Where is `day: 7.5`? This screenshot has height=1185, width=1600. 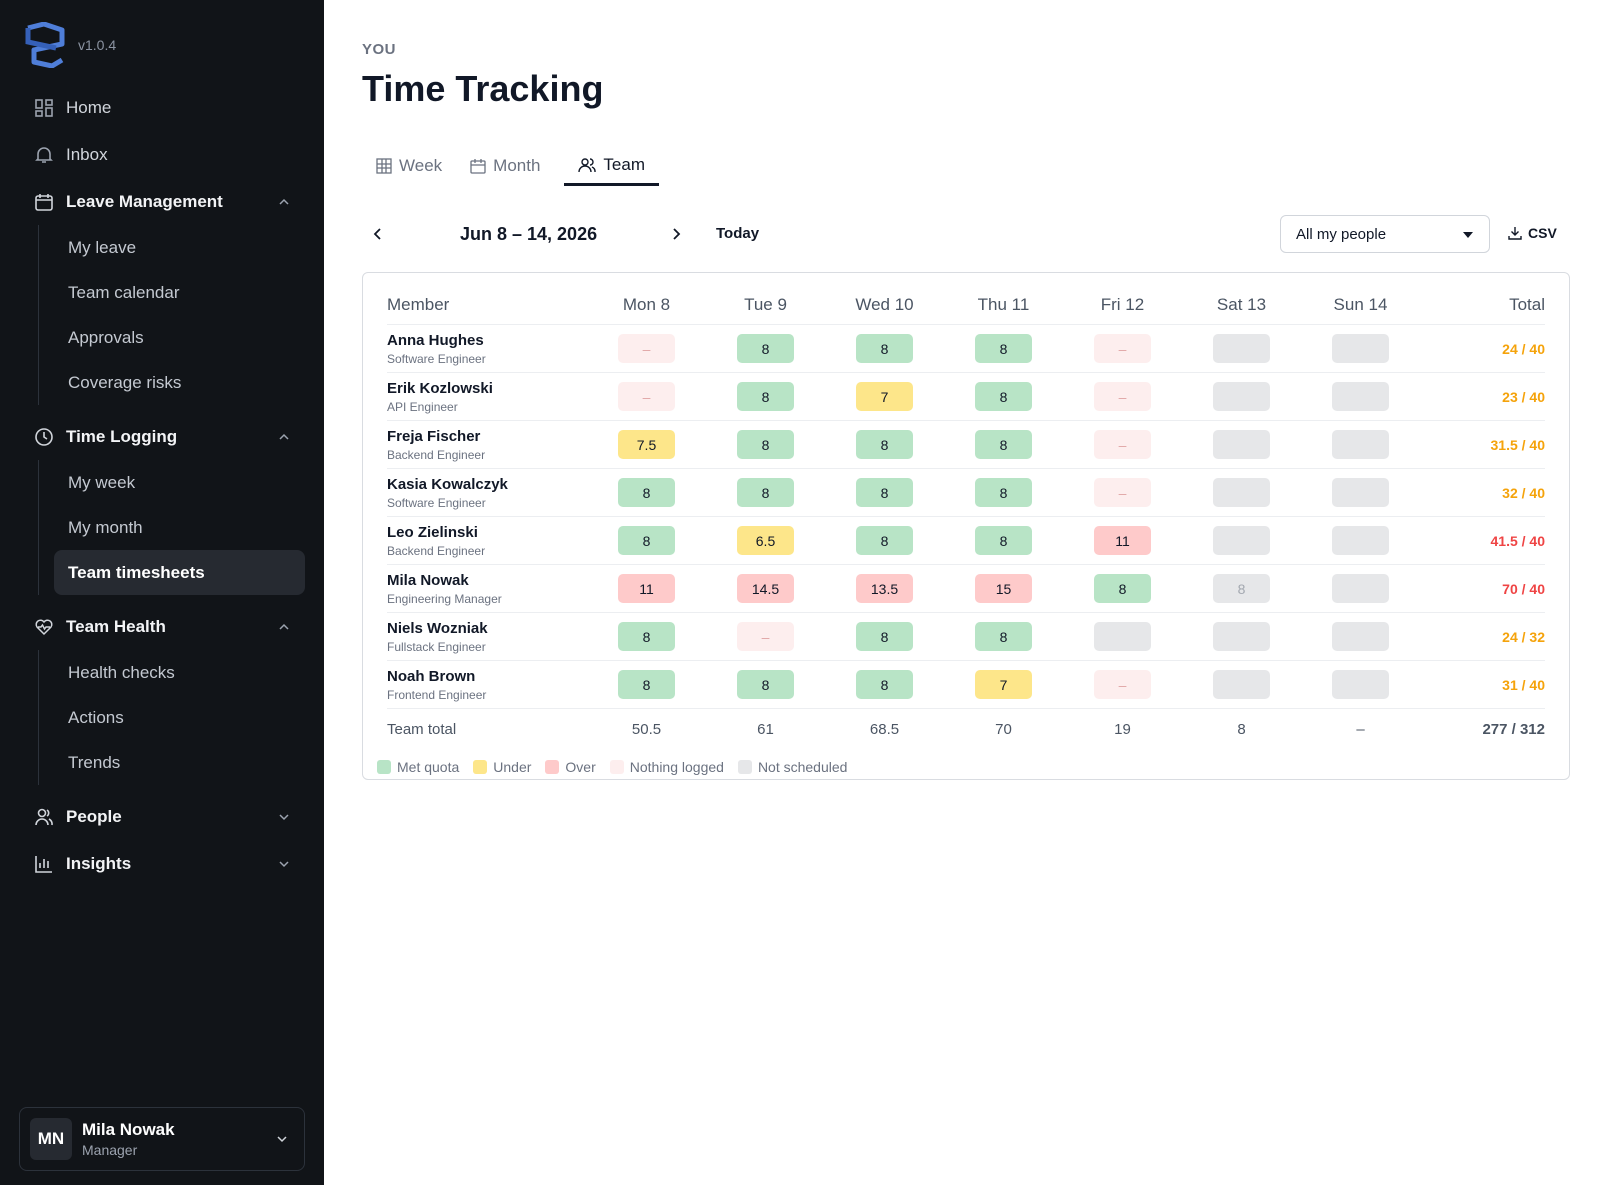 day: 7.5 is located at coordinates (646, 444).